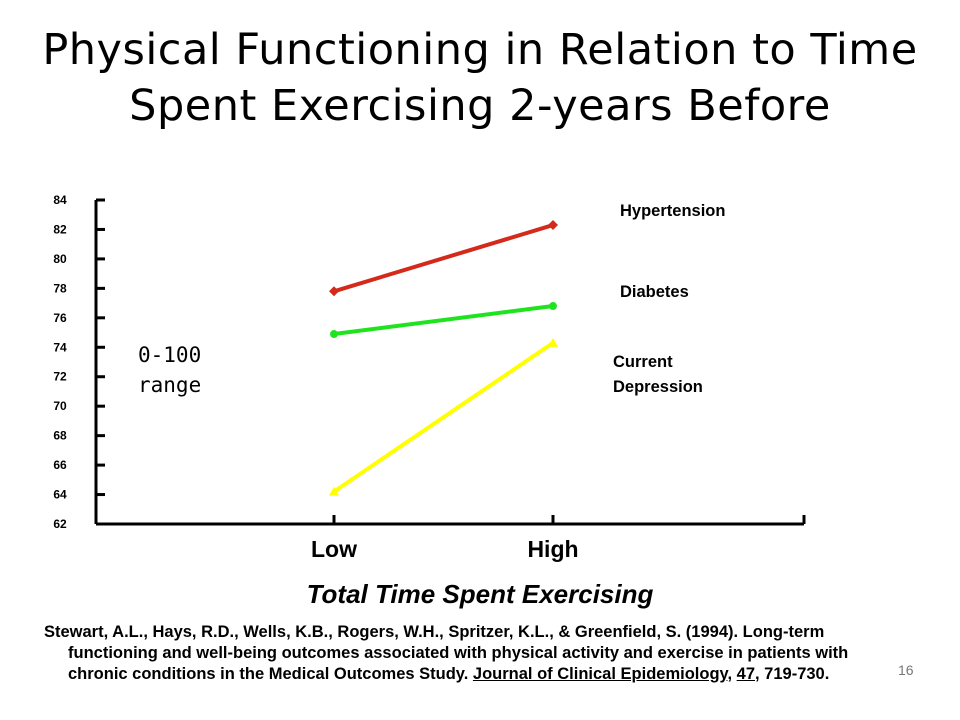 The image size is (960, 720). What do you see at coordinates (60, 495) in the screenshot?
I see `y-tick-label: 64` at bounding box center [60, 495].